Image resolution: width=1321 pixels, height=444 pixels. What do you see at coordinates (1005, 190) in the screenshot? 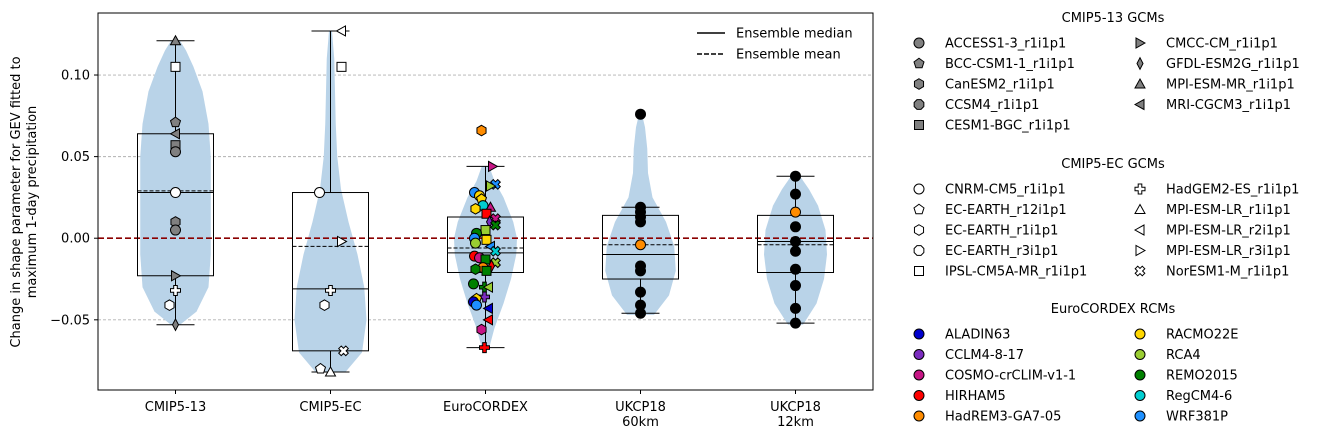
I see `legend-entry-label: CNRM-CM5_r1i1p1` at bounding box center [1005, 190].